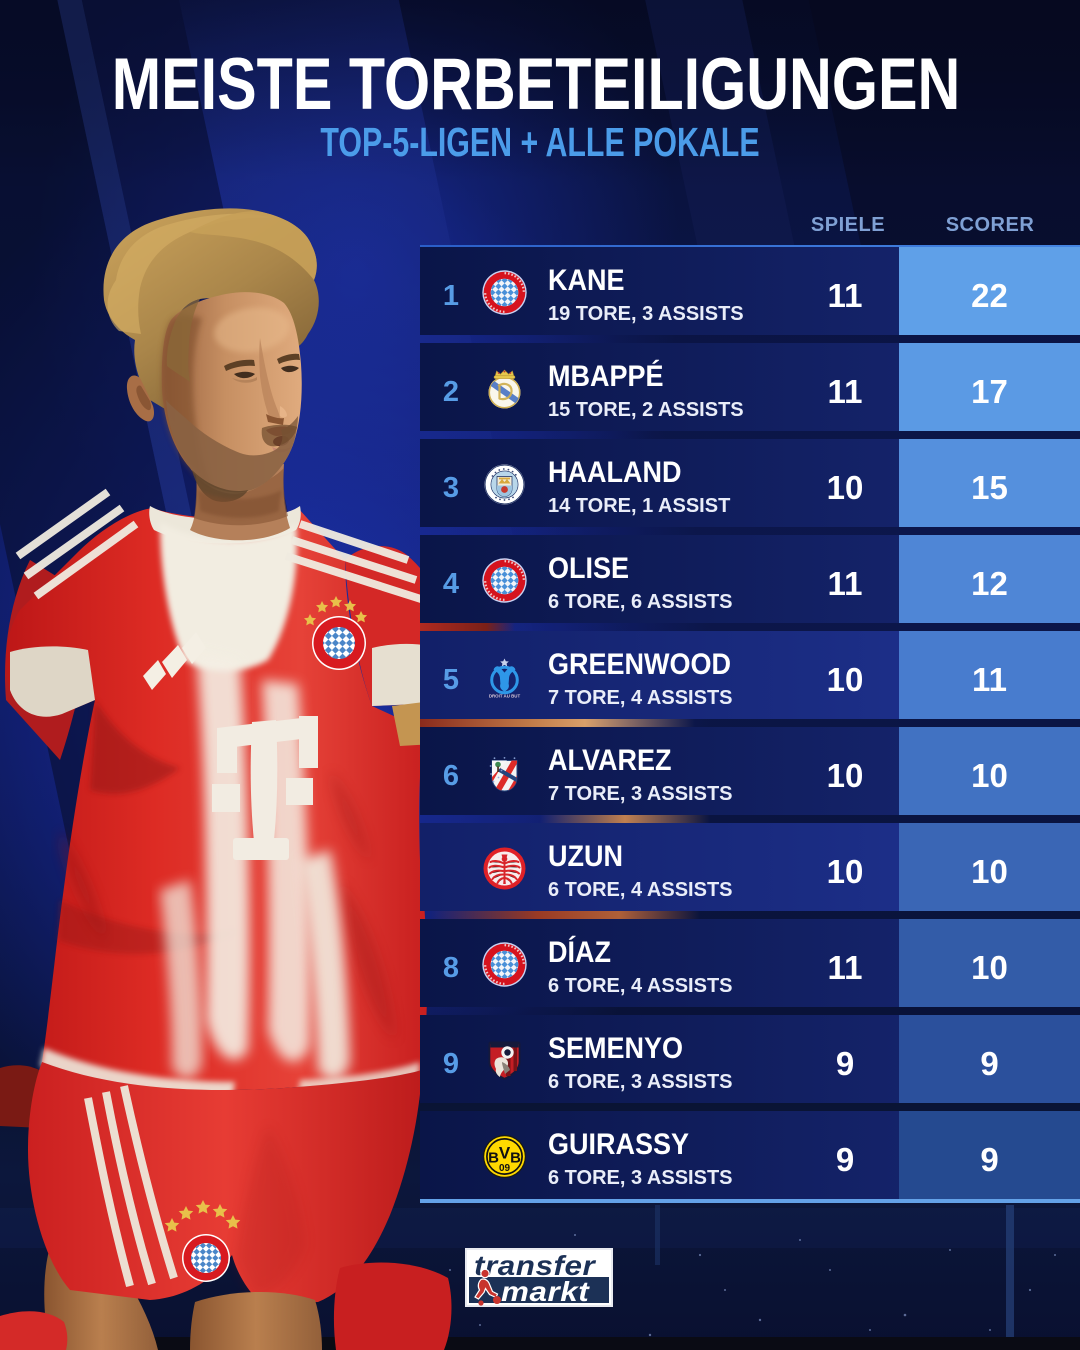 The height and width of the screenshot is (1350, 1080). Describe the element at coordinates (505, 695) in the screenshot. I see `svg-text: DROIT AU BUT` at that location.